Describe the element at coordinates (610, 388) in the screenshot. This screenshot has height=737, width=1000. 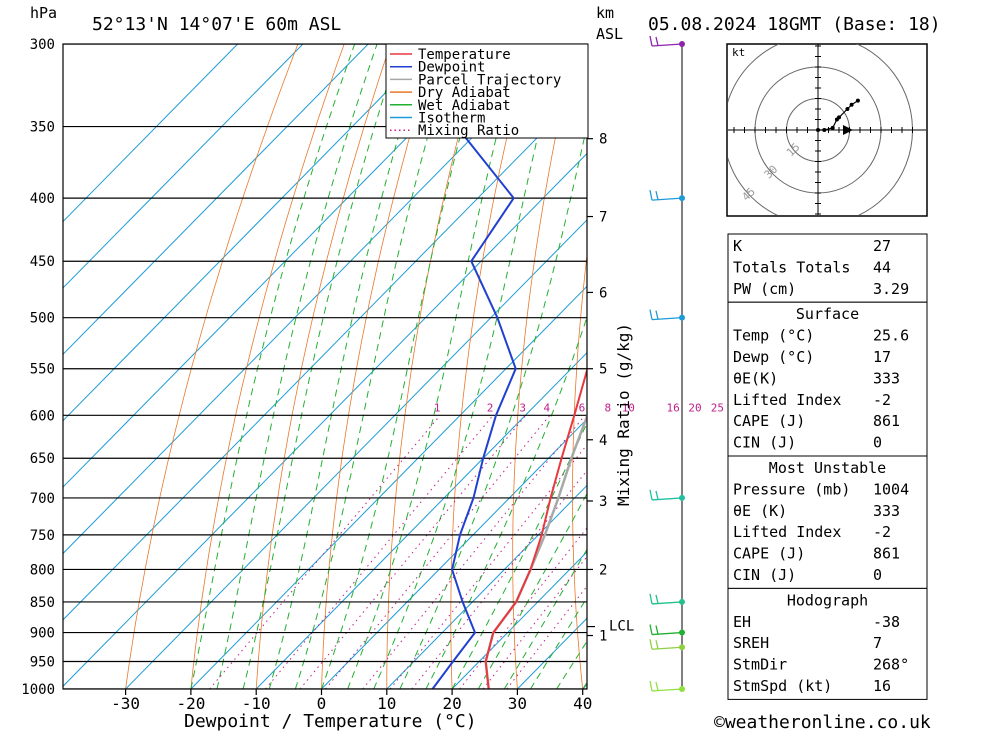
I see `height-axis: 1 2 3 4 5 6 7 8 LCL` at that location.